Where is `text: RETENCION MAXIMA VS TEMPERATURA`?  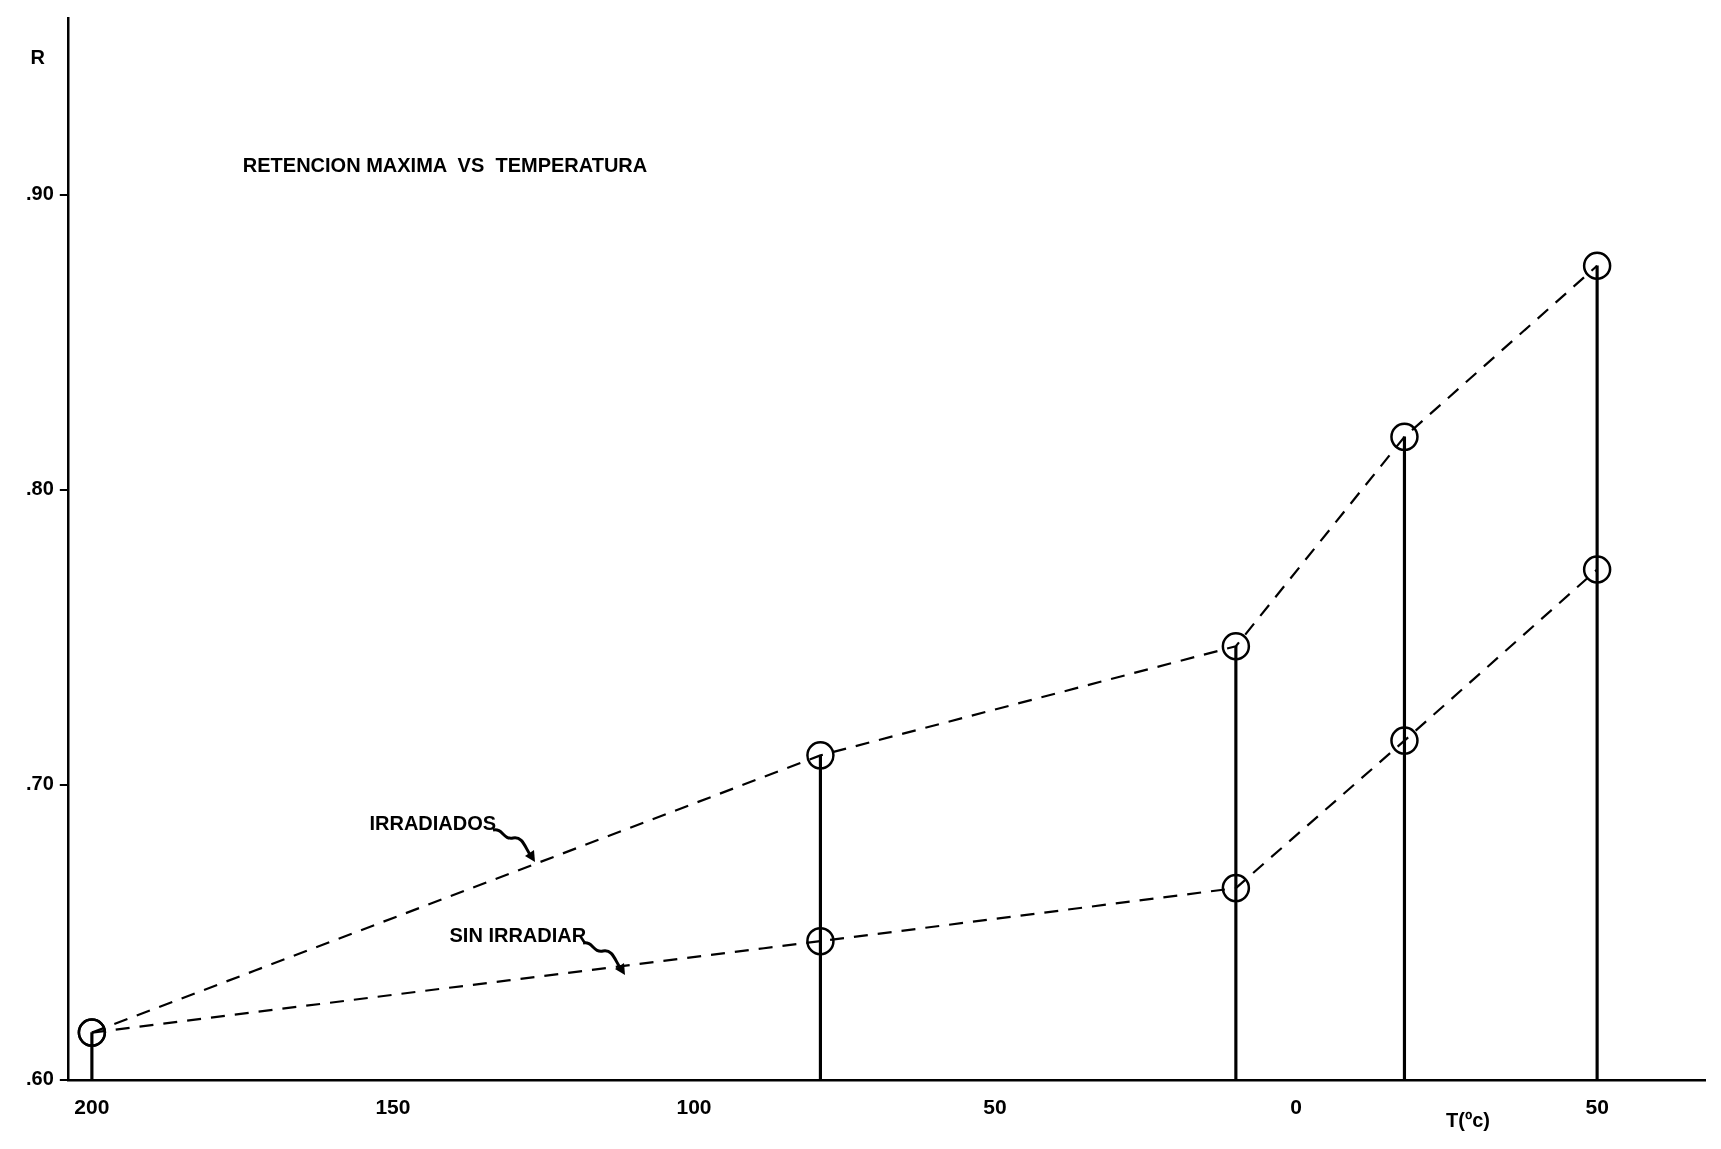 text: RETENCION MAXIMA VS TEMPERATURA is located at coordinates (445, 164).